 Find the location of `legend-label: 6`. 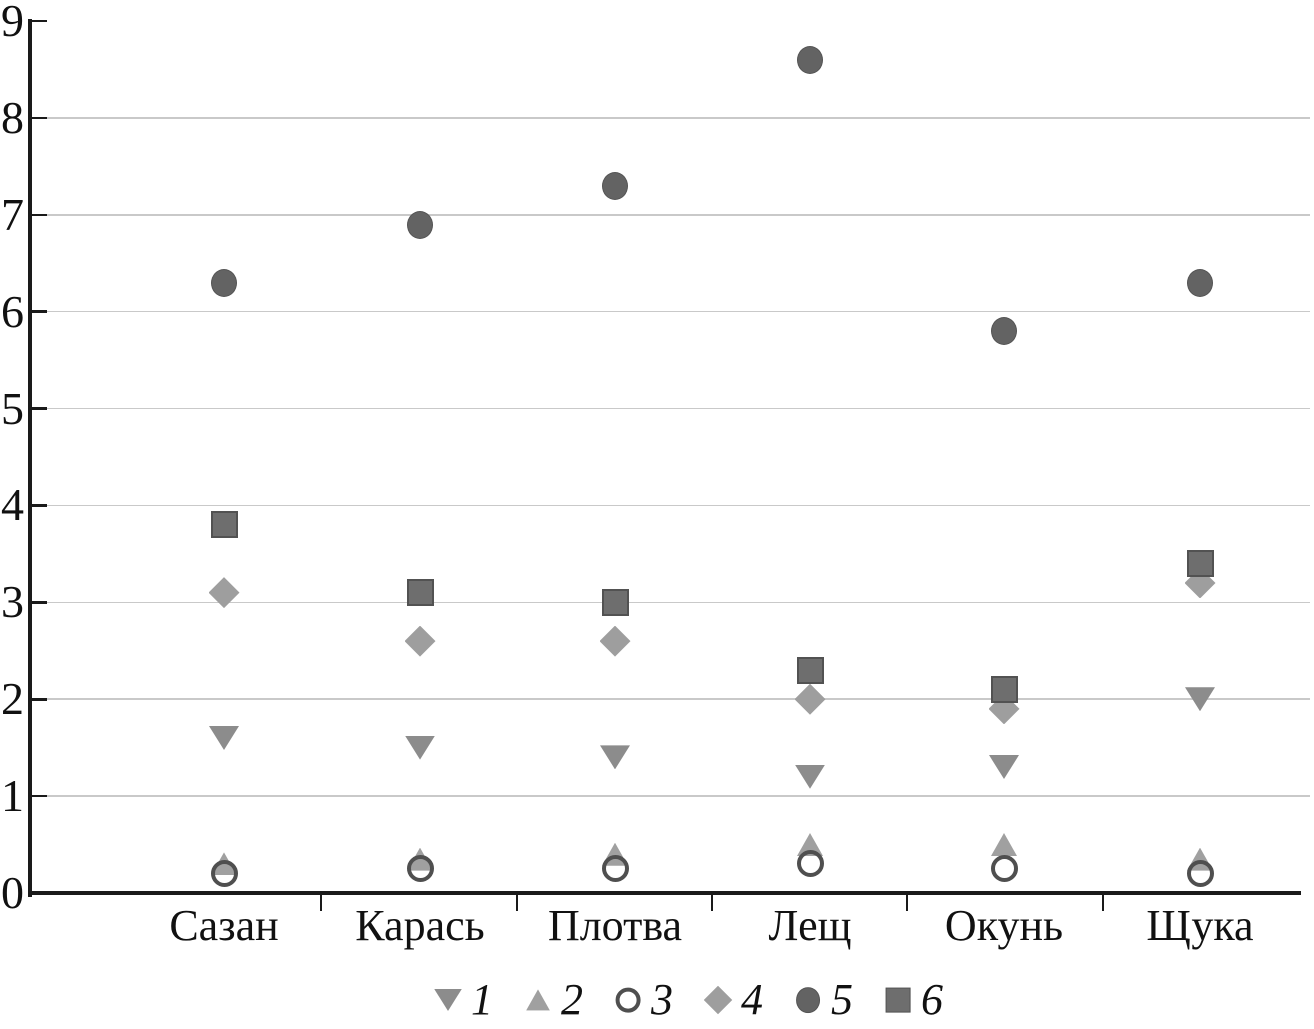

legend-label: 6 is located at coordinates (932, 999).